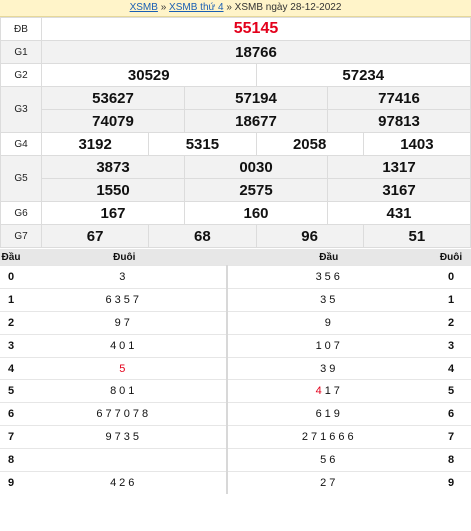 This screenshot has width=471, height=531. Describe the element at coordinates (256, 121) in the screenshot. I see `prize-value: 18677` at that location.